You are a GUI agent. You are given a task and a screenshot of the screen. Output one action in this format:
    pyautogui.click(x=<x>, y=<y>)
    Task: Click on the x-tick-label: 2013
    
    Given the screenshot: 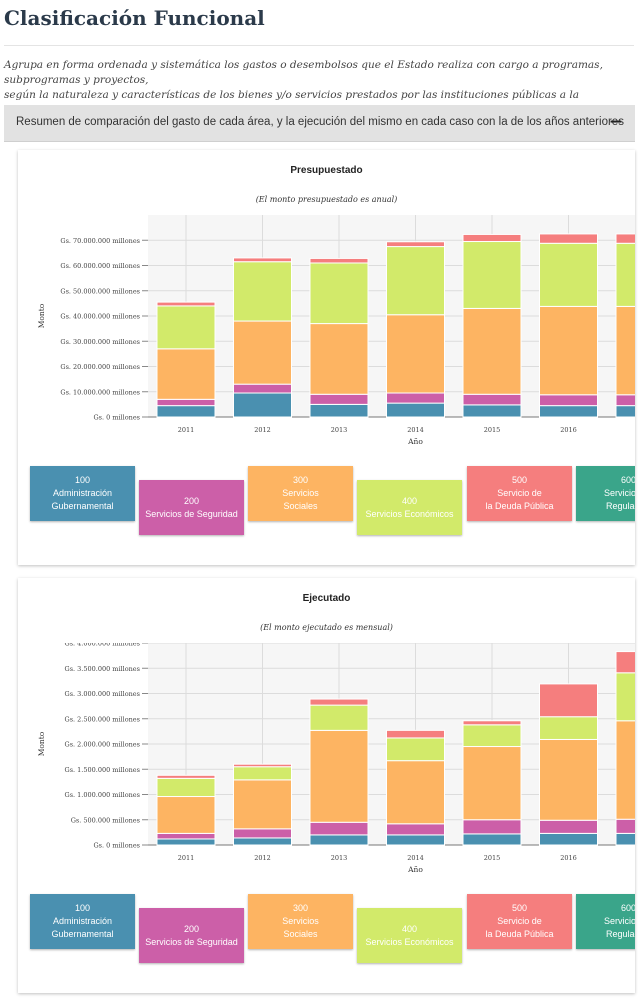 What is the action you would take?
    pyautogui.click(x=339, y=858)
    